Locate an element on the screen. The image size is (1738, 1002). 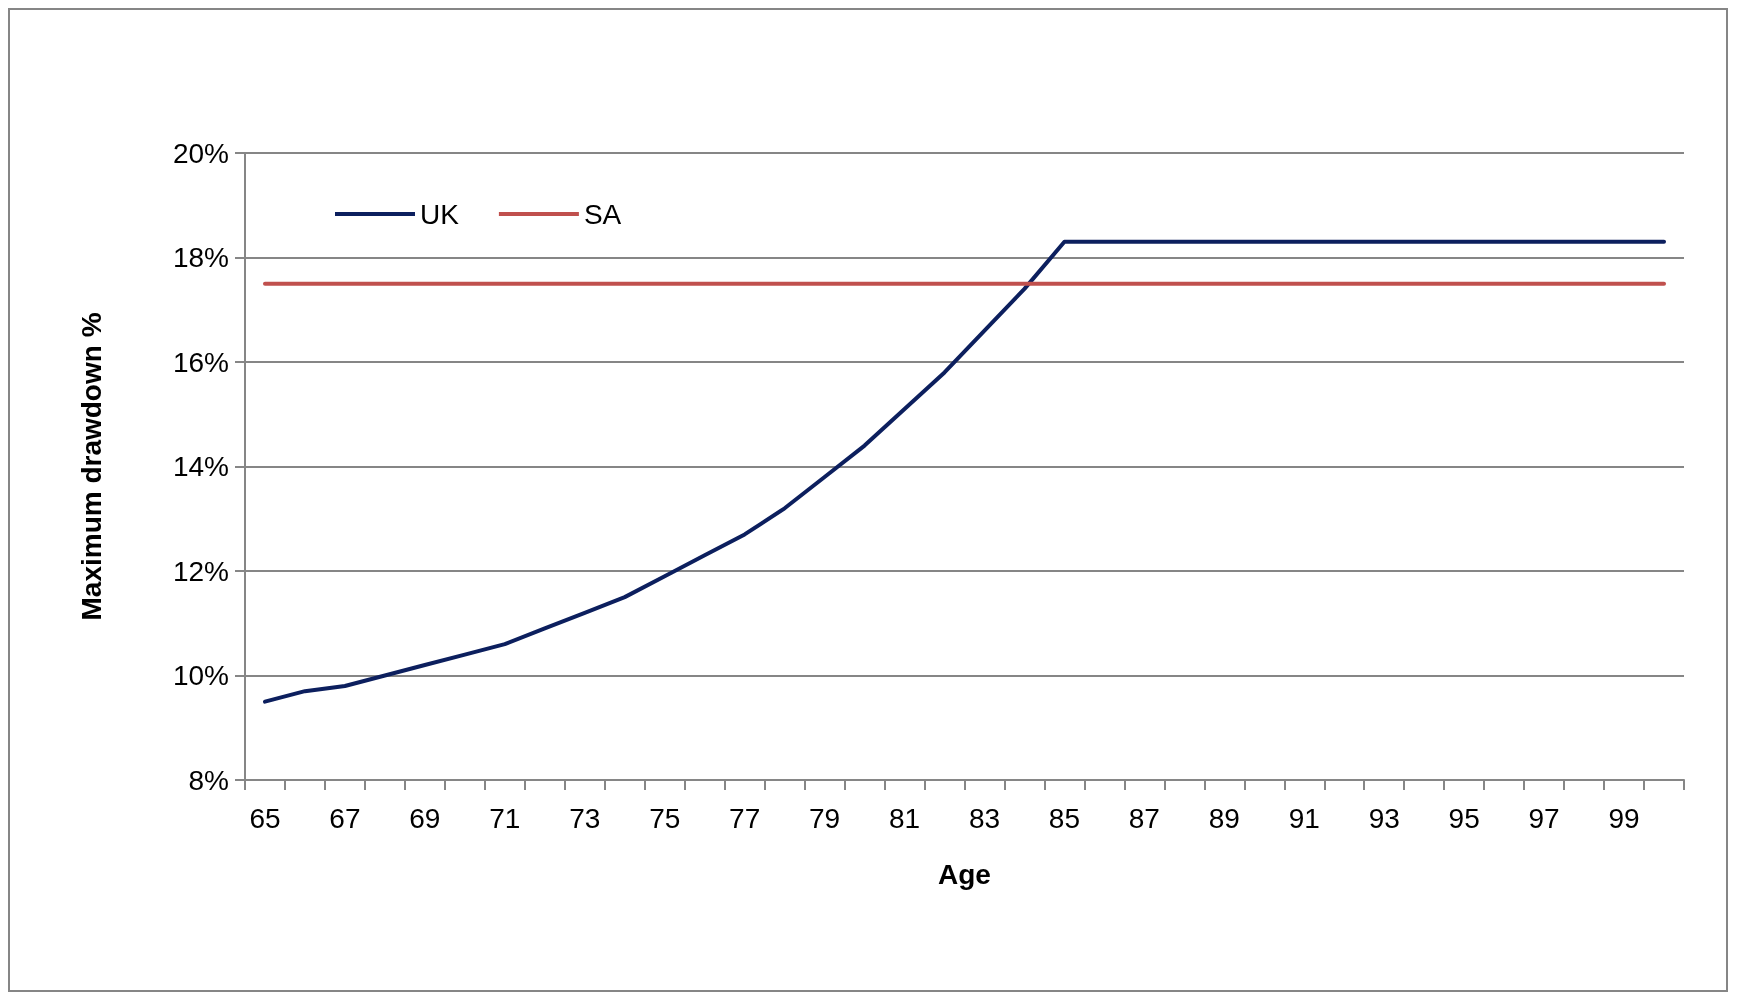
y-tick-label: 18% is located at coordinates (200, 257).